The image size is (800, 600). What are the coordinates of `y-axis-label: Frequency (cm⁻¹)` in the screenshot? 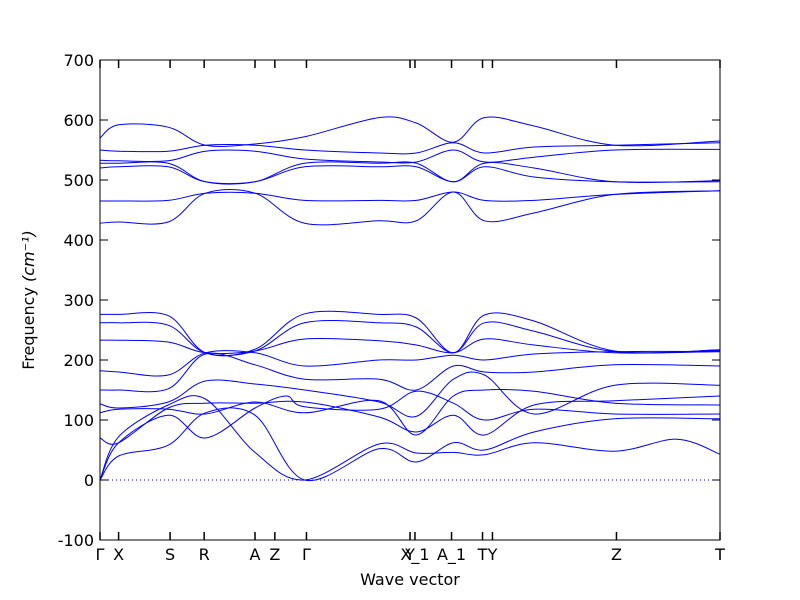 It's located at (28, 299).